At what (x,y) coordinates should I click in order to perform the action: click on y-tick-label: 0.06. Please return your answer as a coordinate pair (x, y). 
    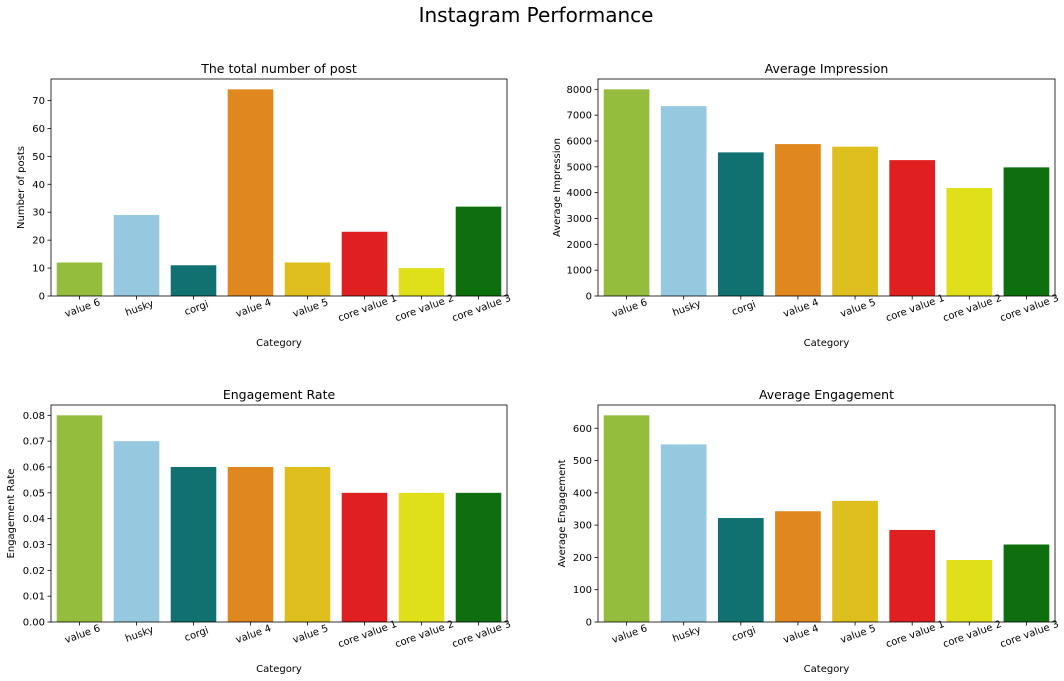
    Looking at the image, I should click on (34, 468).